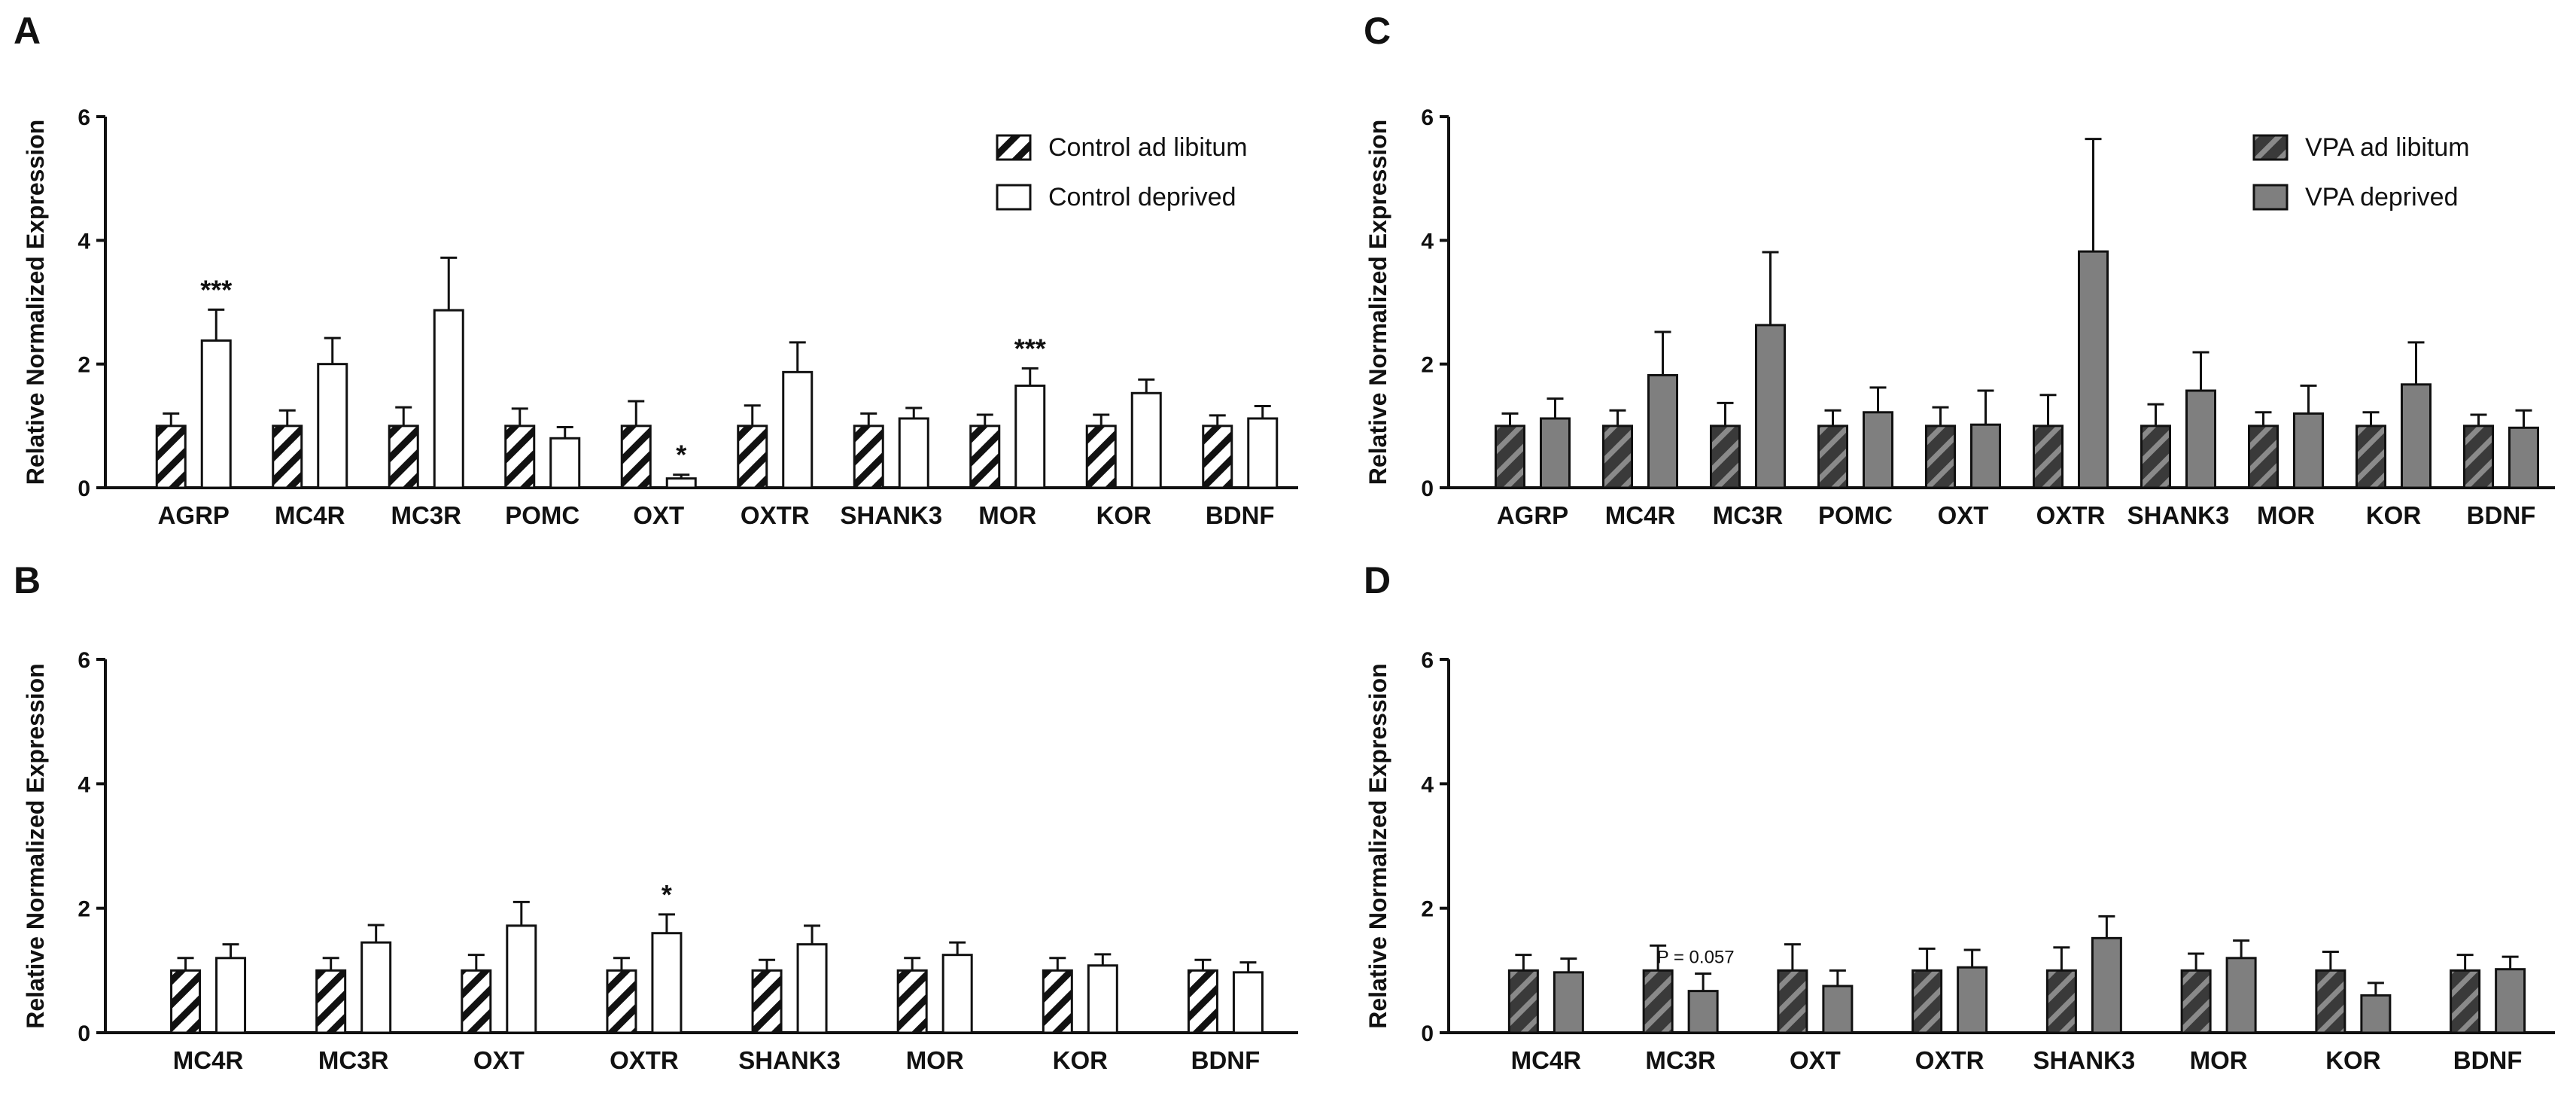  What do you see at coordinates (27, 580) in the screenshot?
I see `panel-letter-b: B` at bounding box center [27, 580].